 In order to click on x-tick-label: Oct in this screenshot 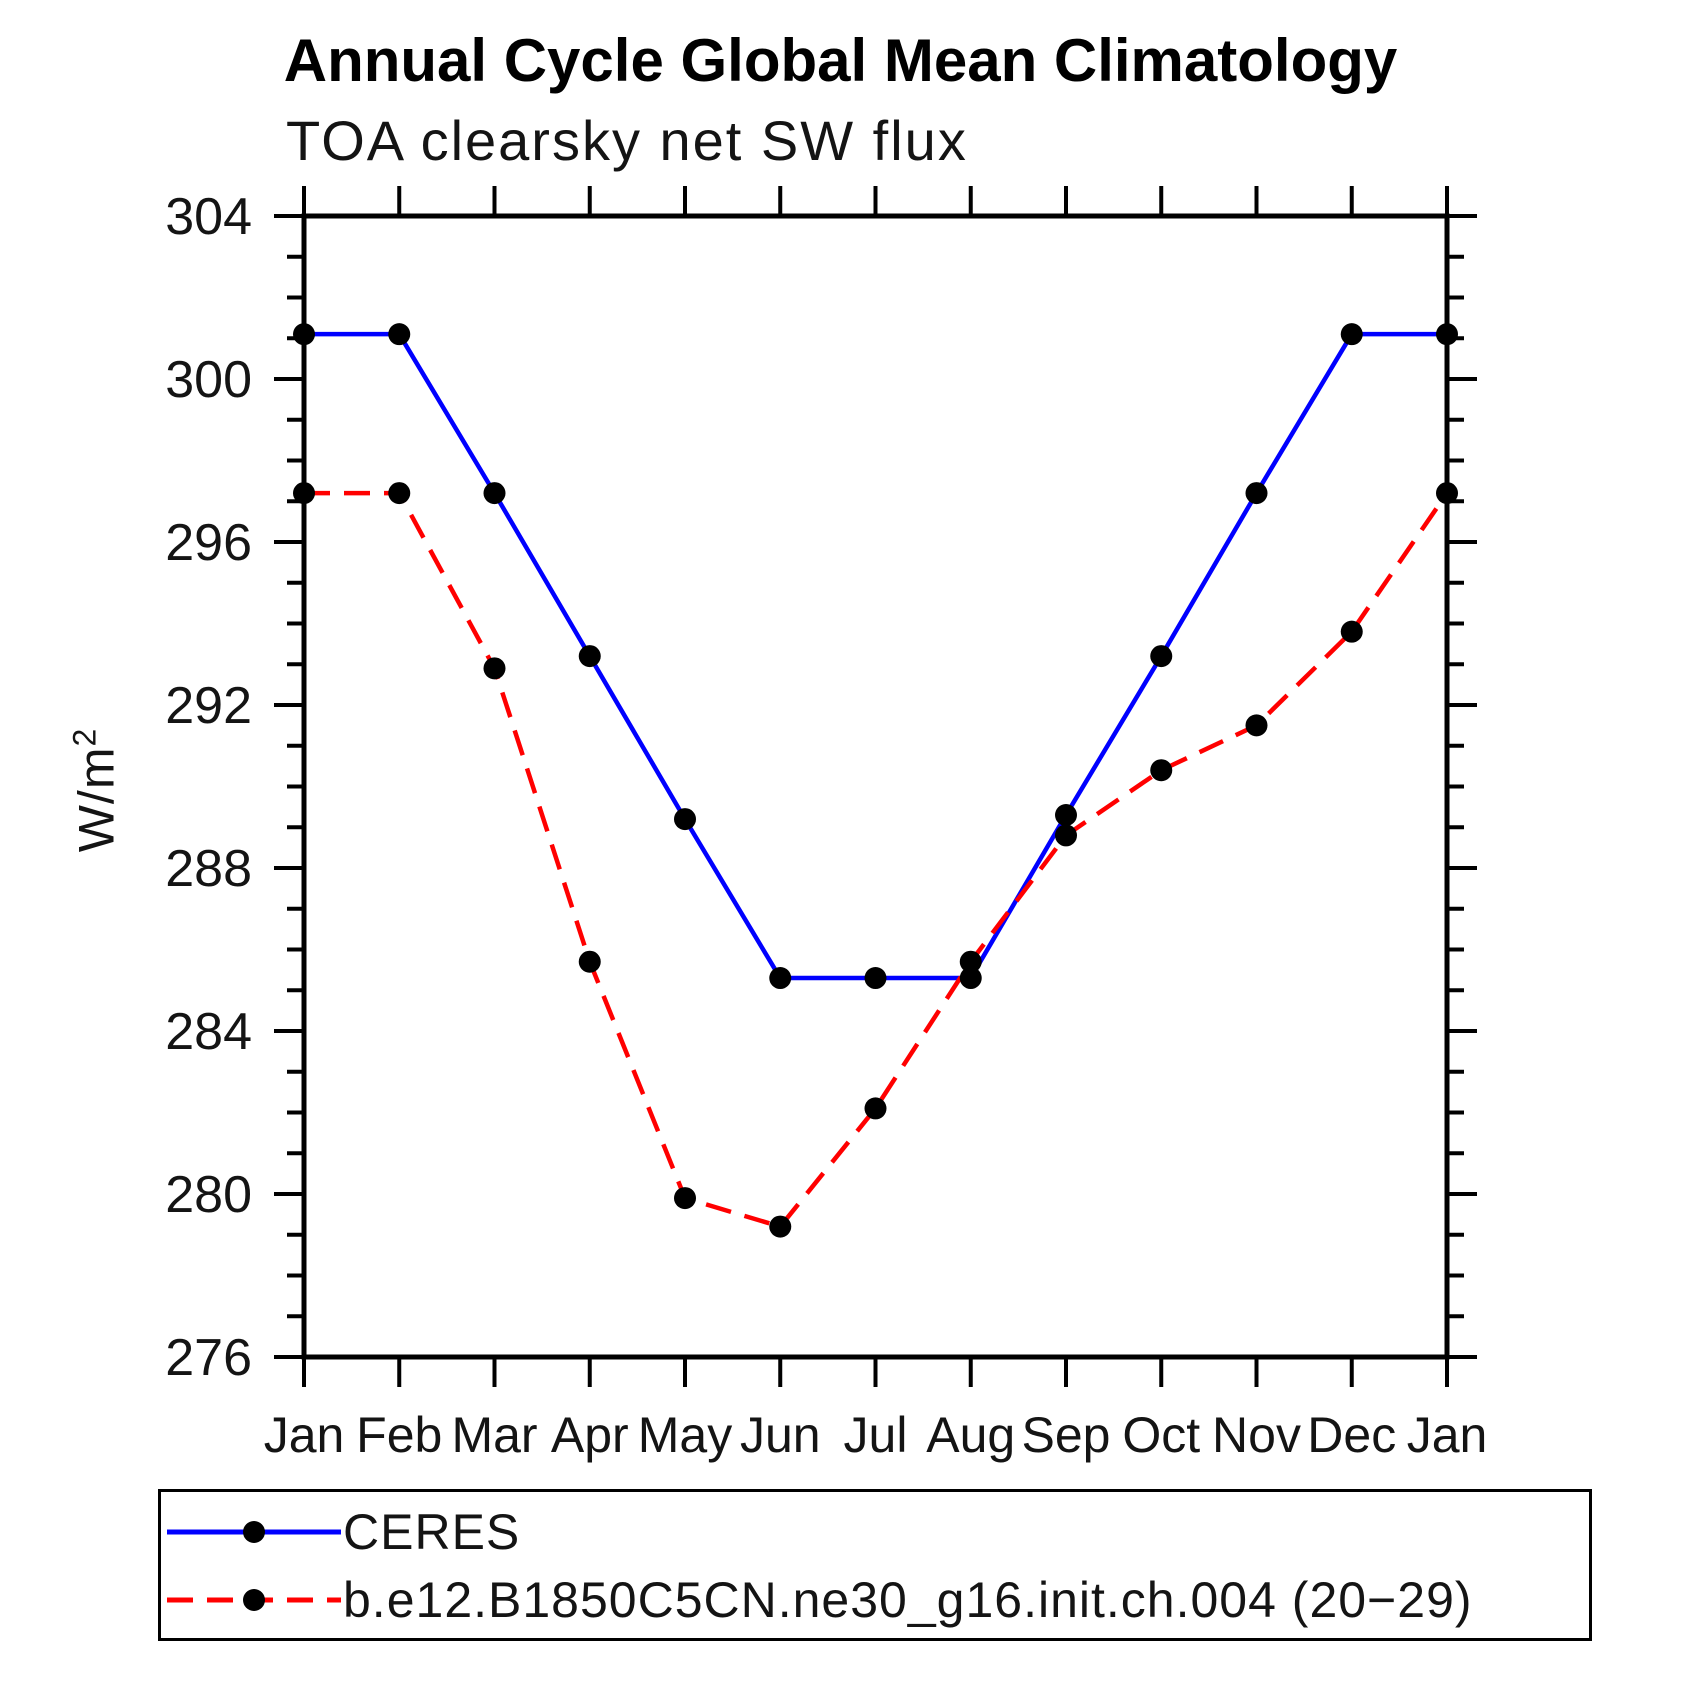, I will do `click(1161, 1435)`.